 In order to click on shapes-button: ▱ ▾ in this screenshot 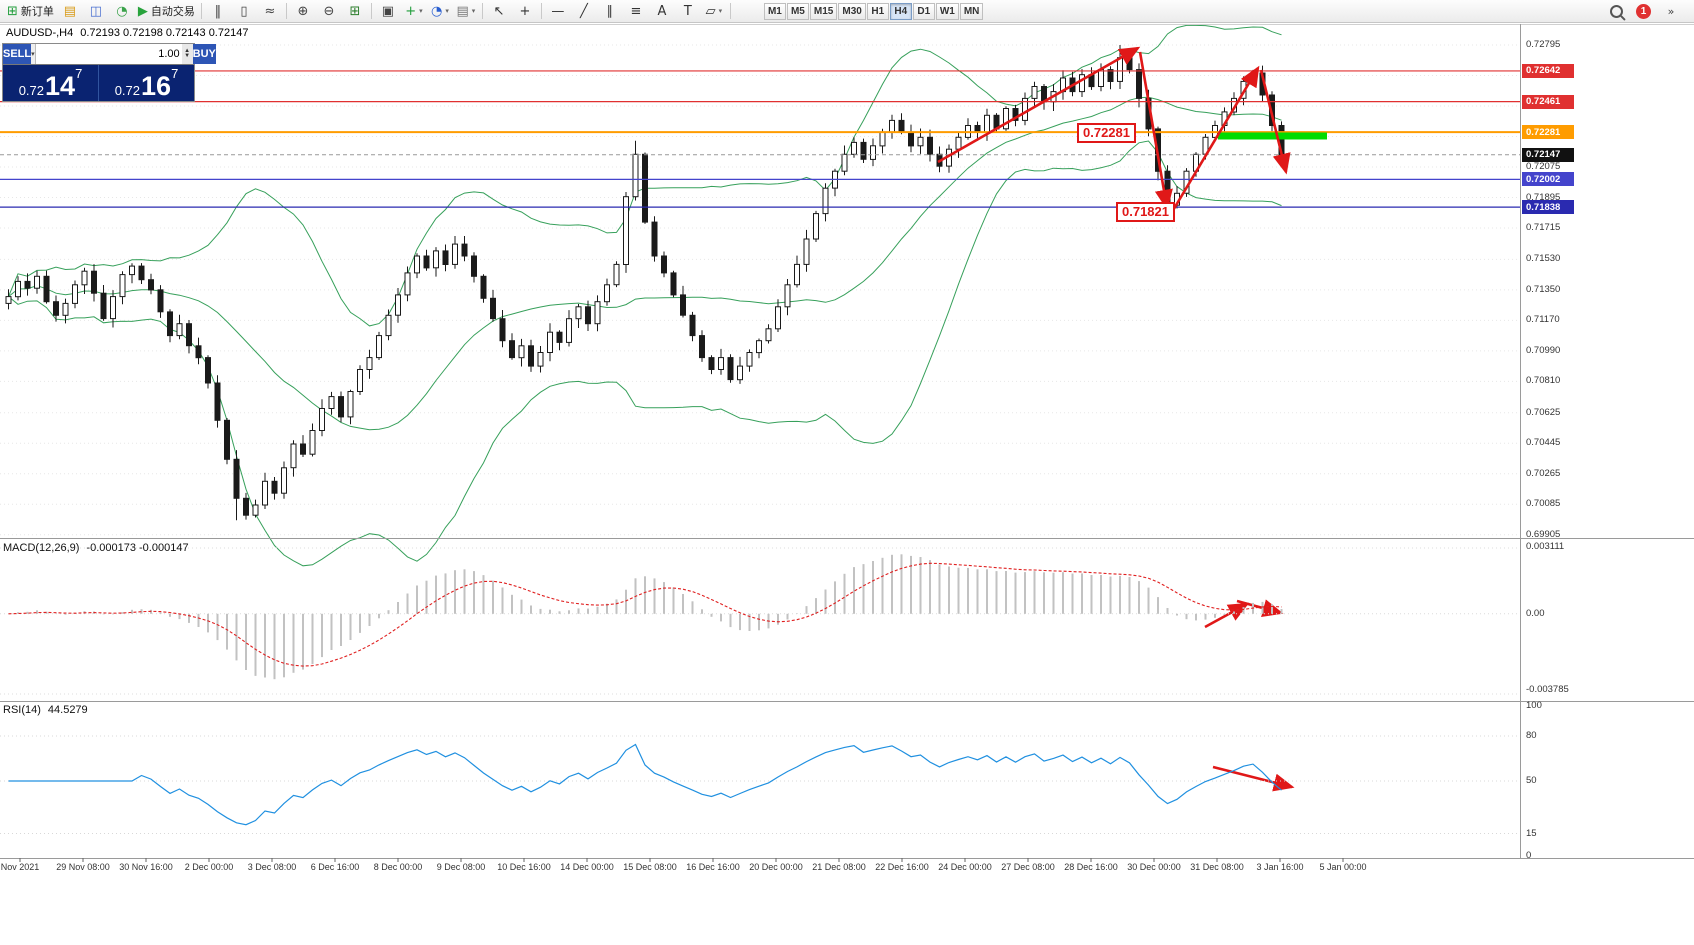, I will do `click(714, 11)`.